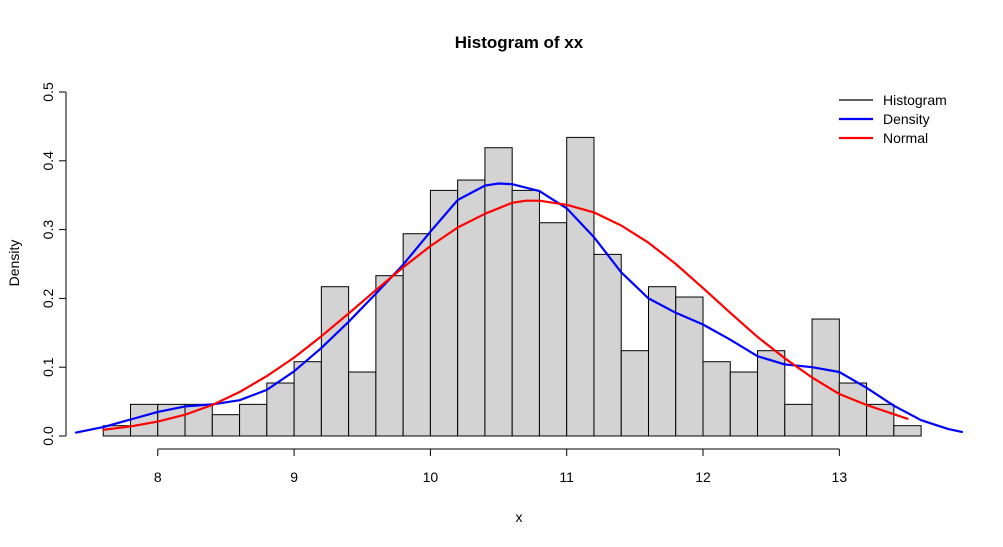 The height and width of the screenshot is (547, 1003). Describe the element at coordinates (294, 477) in the screenshot. I see `x-tick-label: 9` at that location.